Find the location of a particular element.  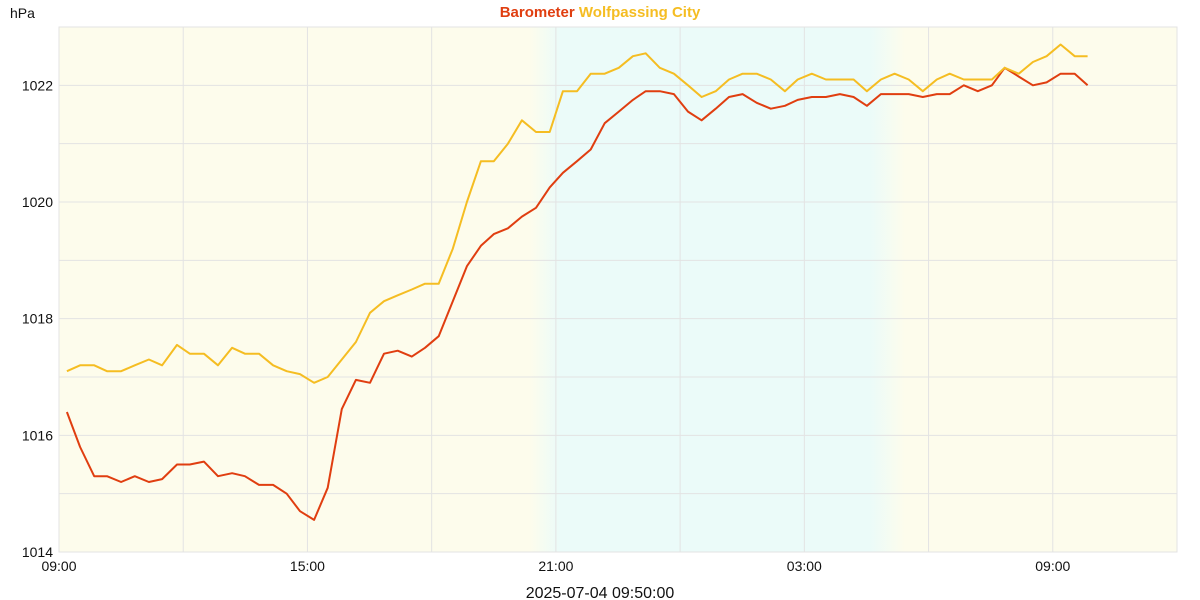

x-tick-label: 15:00 is located at coordinates (307, 566).